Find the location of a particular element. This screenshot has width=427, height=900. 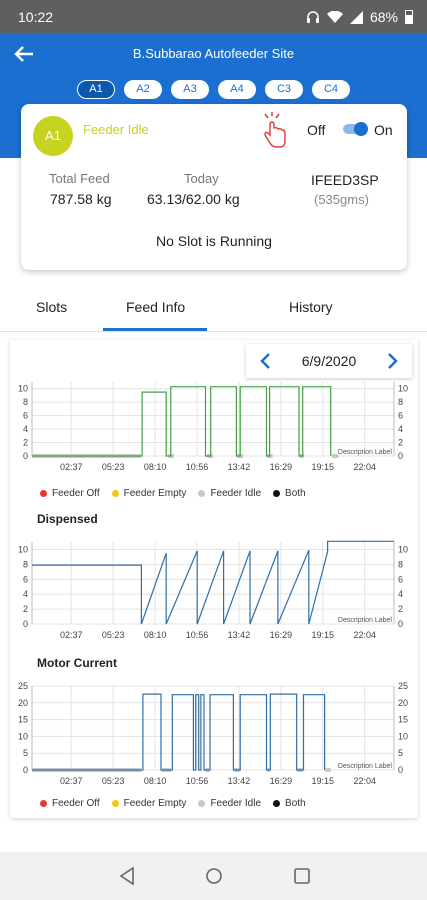

signal-icon is located at coordinates (356, 17).